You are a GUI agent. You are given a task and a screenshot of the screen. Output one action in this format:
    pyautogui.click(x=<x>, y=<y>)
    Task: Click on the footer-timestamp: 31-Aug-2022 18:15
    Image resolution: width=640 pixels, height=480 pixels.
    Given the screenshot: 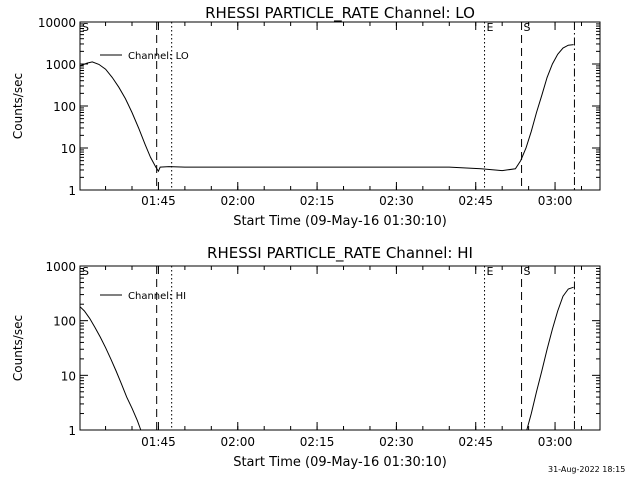 What is the action you would take?
    pyautogui.click(x=587, y=469)
    